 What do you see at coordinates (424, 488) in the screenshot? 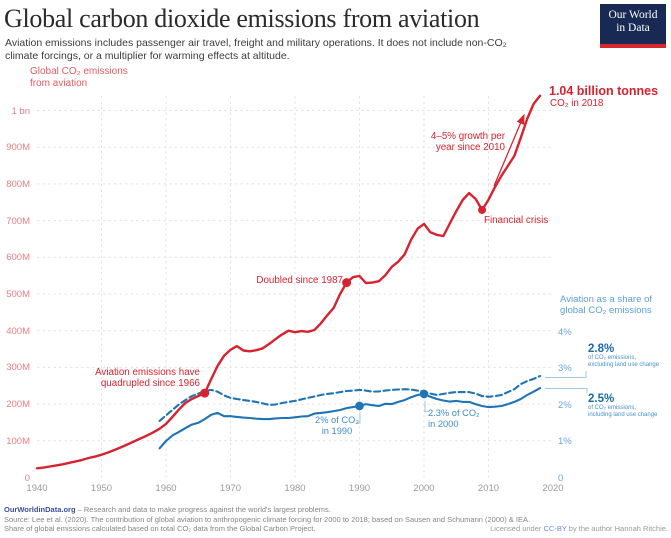
I see `x-axis-tick-label: 2000` at bounding box center [424, 488].